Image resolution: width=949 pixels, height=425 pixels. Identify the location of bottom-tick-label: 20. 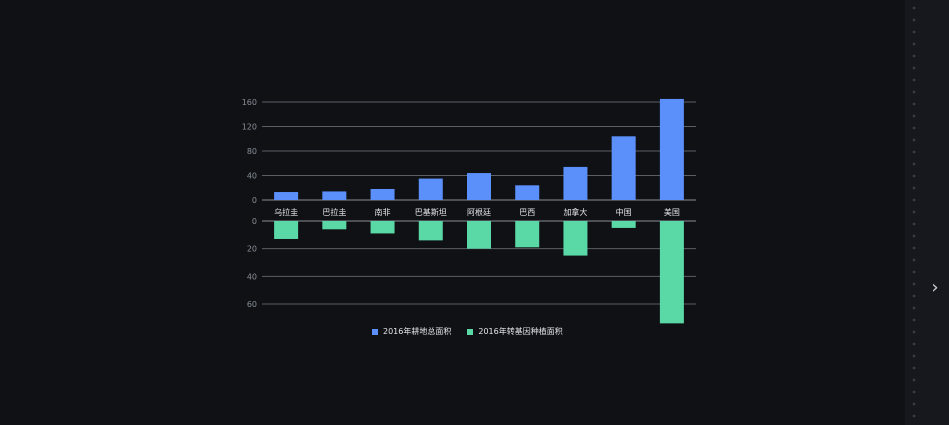
(252, 249).